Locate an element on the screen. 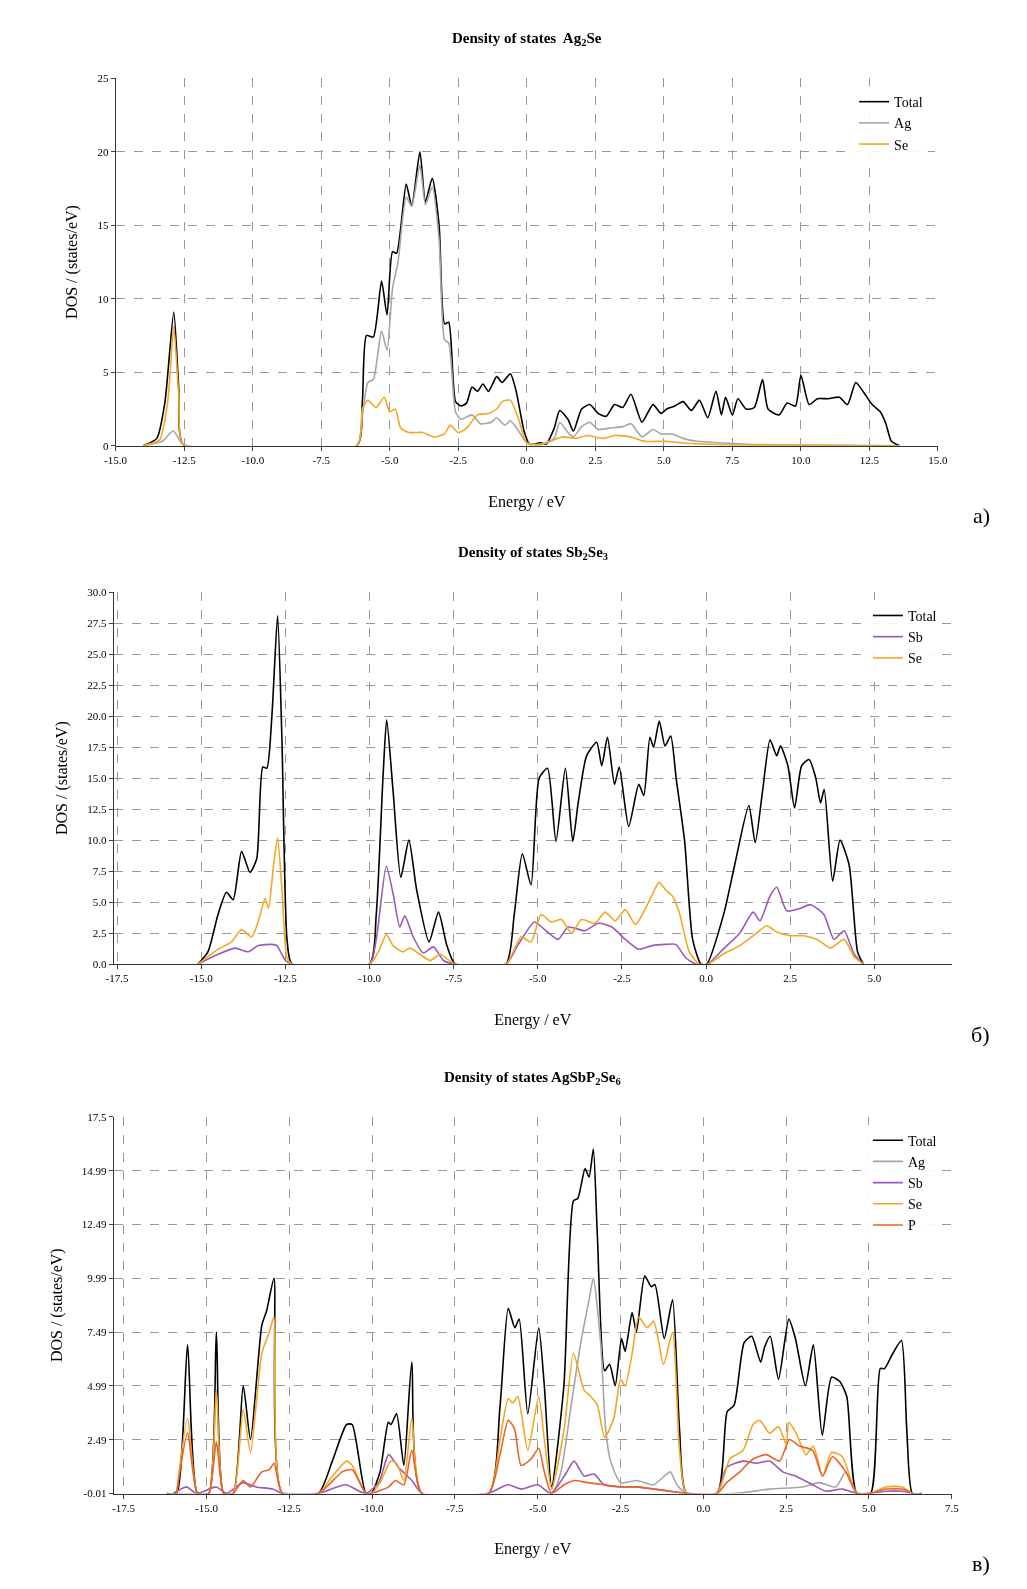 The height and width of the screenshot is (1589, 1027). x-tick-label: 10.0 is located at coordinates (801, 459).